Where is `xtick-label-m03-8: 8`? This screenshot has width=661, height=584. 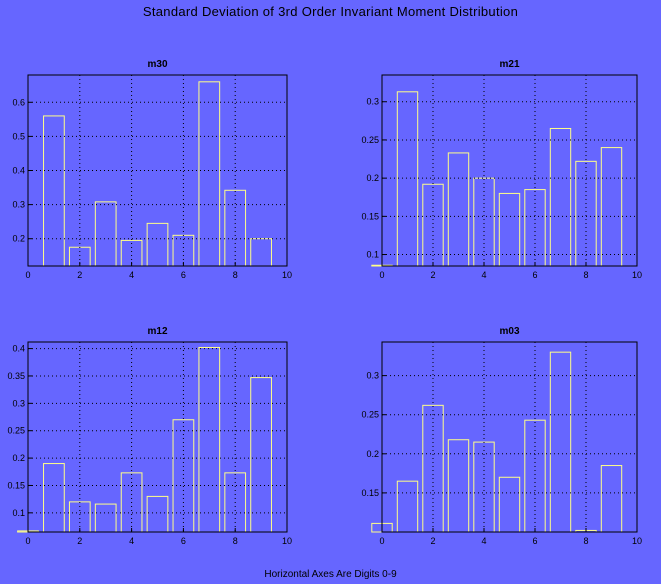 xtick-label-m03-8: 8 is located at coordinates (585, 541).